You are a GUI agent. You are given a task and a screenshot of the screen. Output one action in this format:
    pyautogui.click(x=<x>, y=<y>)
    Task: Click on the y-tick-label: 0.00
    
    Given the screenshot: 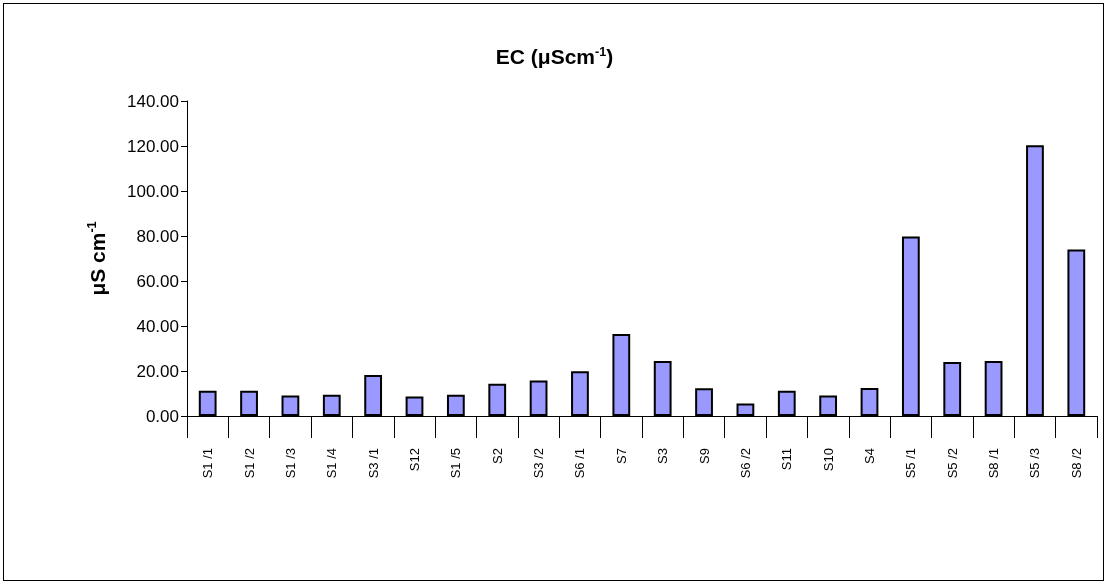 What is the action you would take?
    pyautogui.click(x=162, y=416)
    